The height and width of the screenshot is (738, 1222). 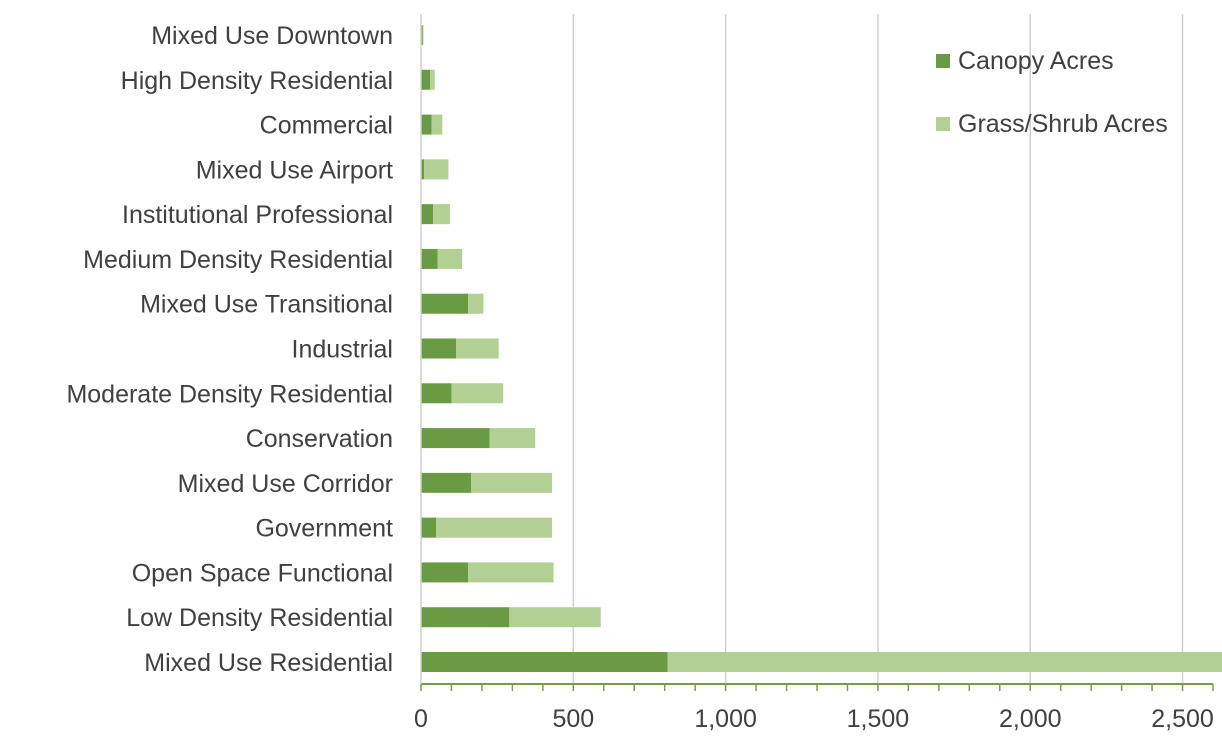 I want to click on category-label: Mixed Use Downtown, so click(x=272, y=36).